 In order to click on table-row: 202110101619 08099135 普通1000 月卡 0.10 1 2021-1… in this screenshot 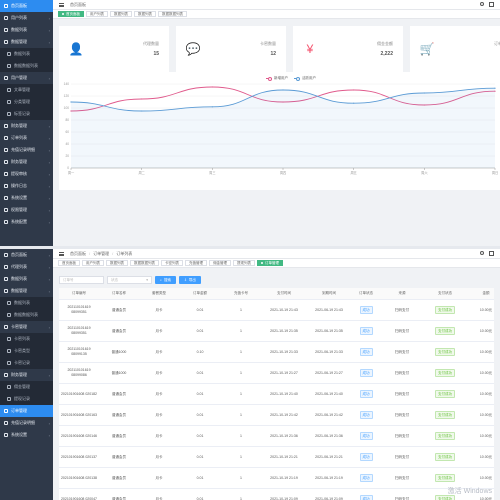, I will do `click(276, 352)`.